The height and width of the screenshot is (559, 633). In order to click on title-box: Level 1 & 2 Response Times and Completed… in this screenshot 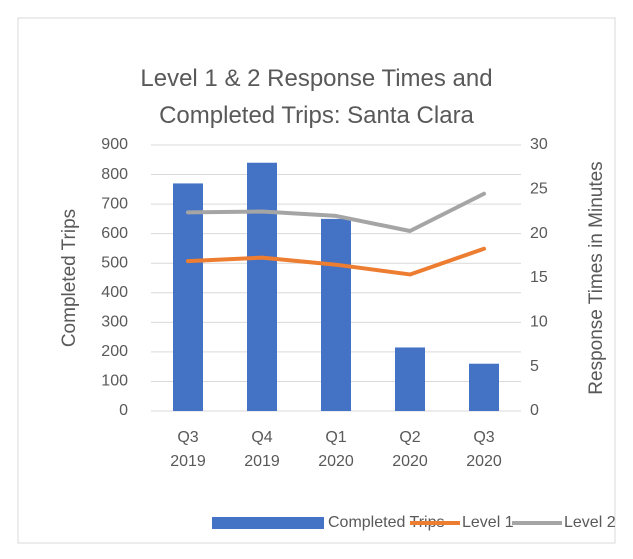, I will do `click(316, 97)`.